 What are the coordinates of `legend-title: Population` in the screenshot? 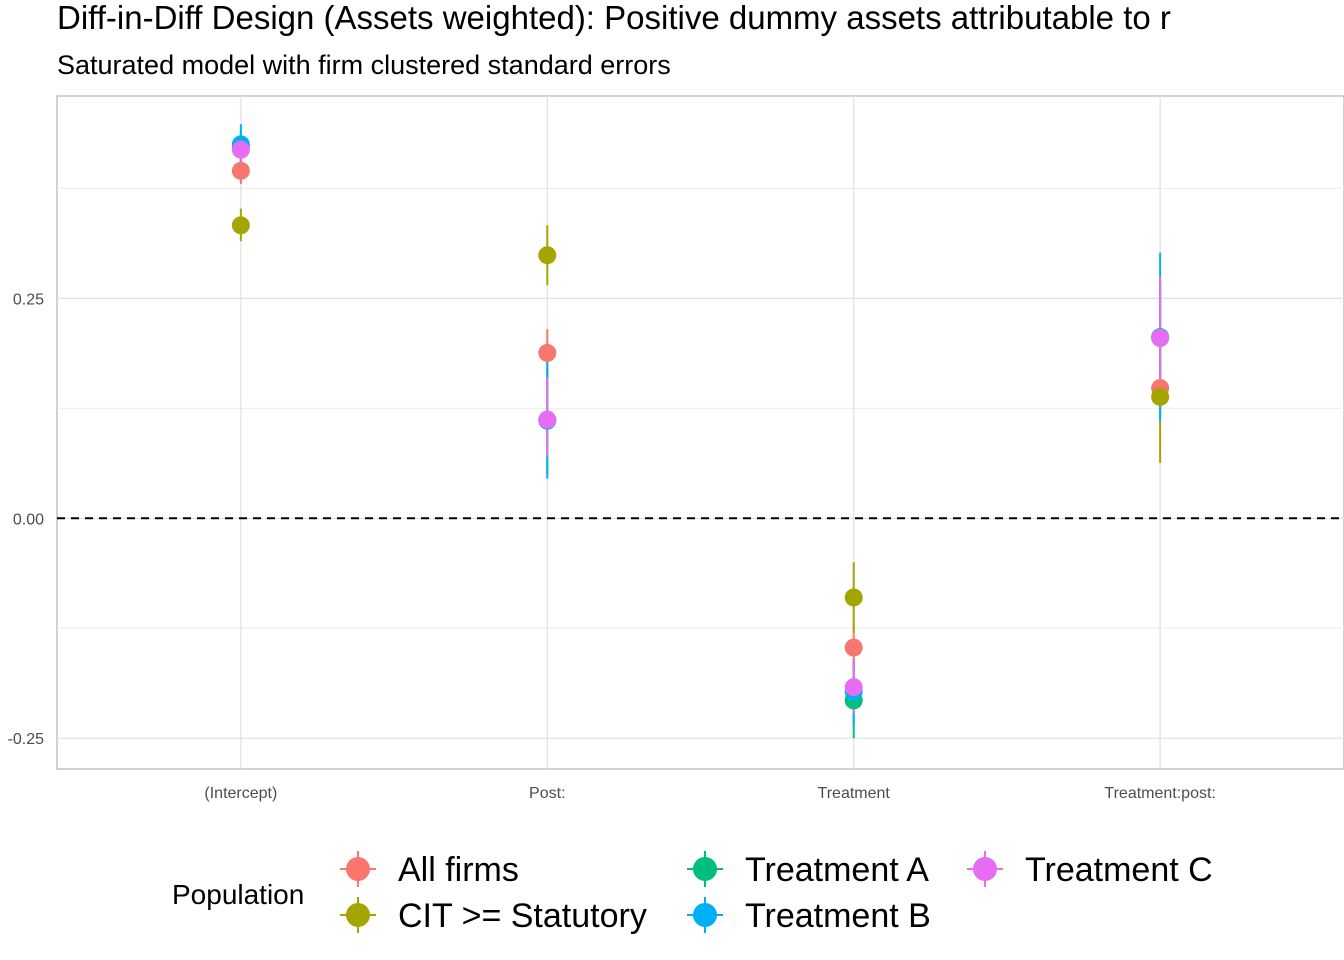 It's located at (238, 894).